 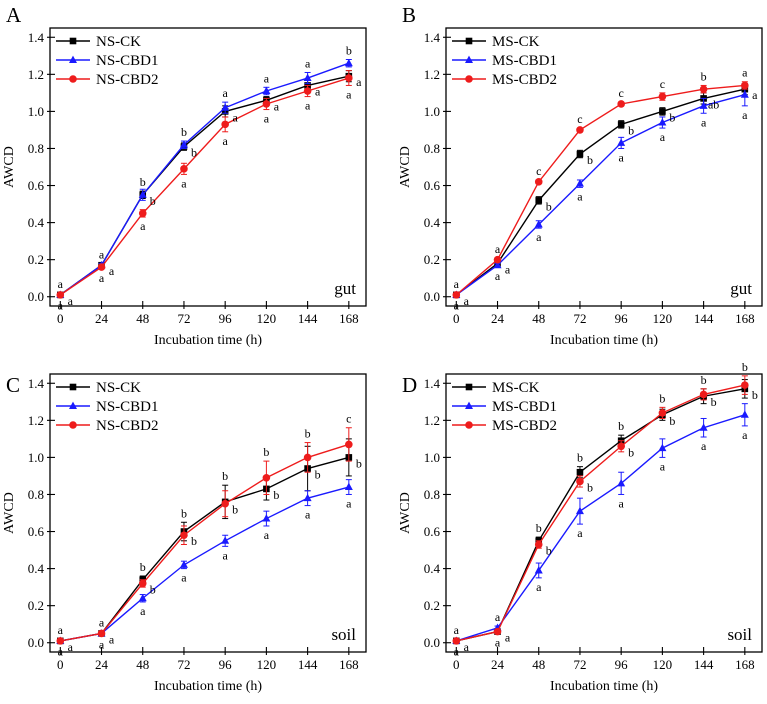 I want to click on y-tick-label: 0.6, so click(x=432, y=531).